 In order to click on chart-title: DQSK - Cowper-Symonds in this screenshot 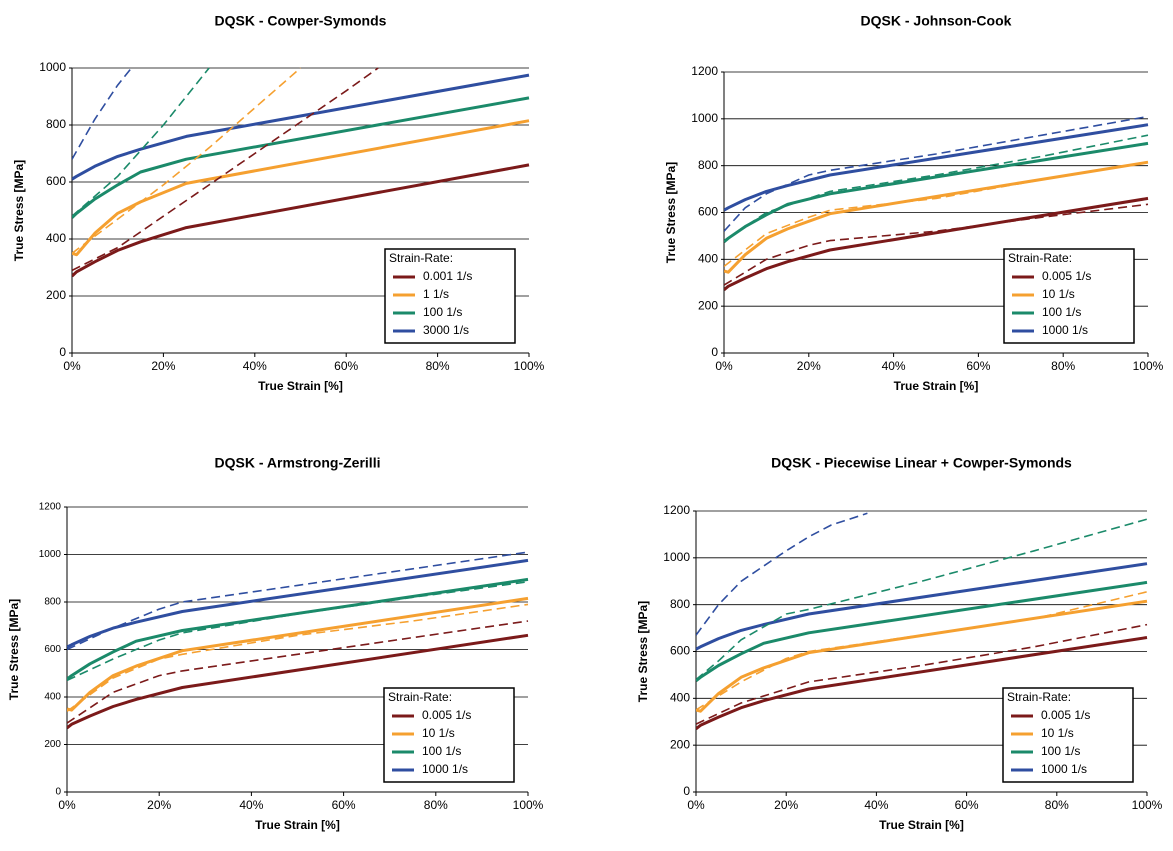, I will do `click(301, 21)`.